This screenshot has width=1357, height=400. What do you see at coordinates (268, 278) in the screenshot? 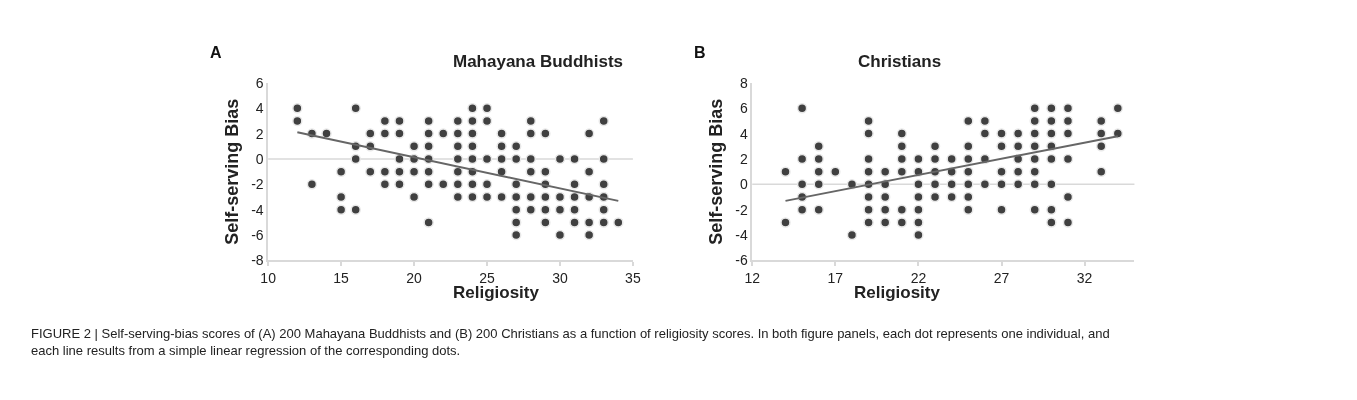
I see `x-tick-label: 10` at bounding box center [268, 278].